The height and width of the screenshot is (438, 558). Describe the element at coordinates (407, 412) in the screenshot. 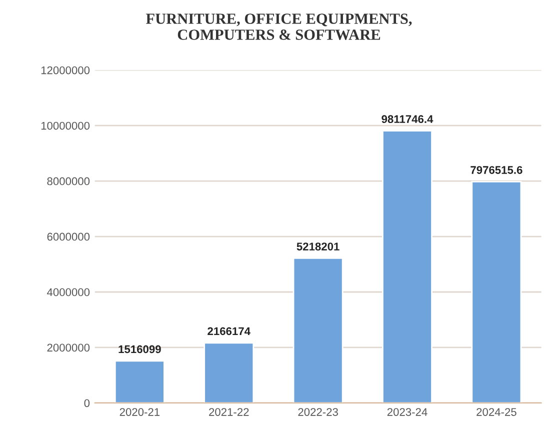

I see `x-tick-label: 2023-24` at that location.